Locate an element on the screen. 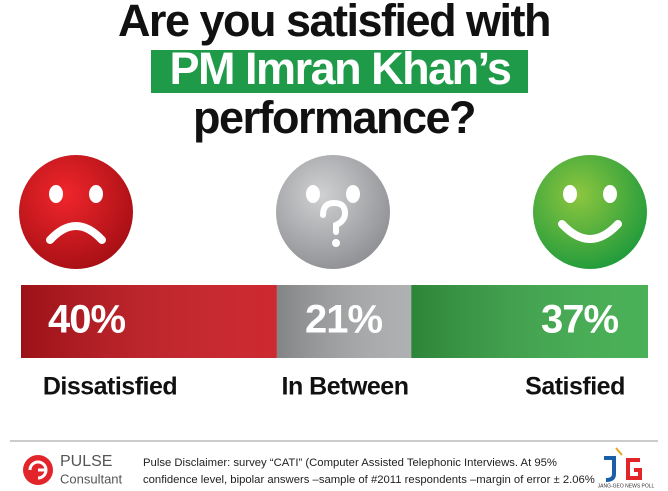 The image size is (668, 491). badge-caption: JANG-GEO NEWS POLL is located at coordinates (626, 486).